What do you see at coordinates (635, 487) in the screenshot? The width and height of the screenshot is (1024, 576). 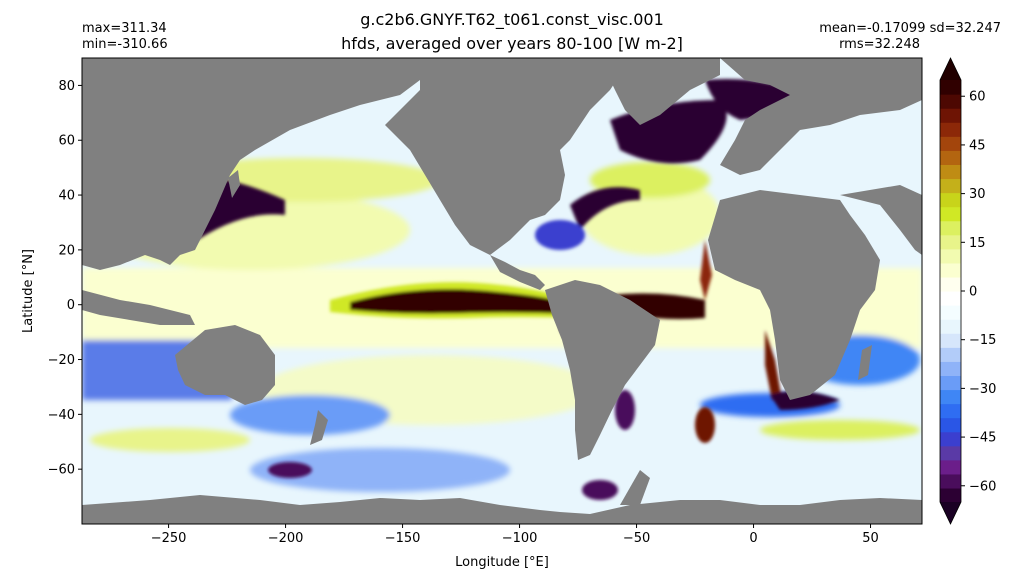 I see `land-antarctic-peninsula` at bounding box center [635, 487].